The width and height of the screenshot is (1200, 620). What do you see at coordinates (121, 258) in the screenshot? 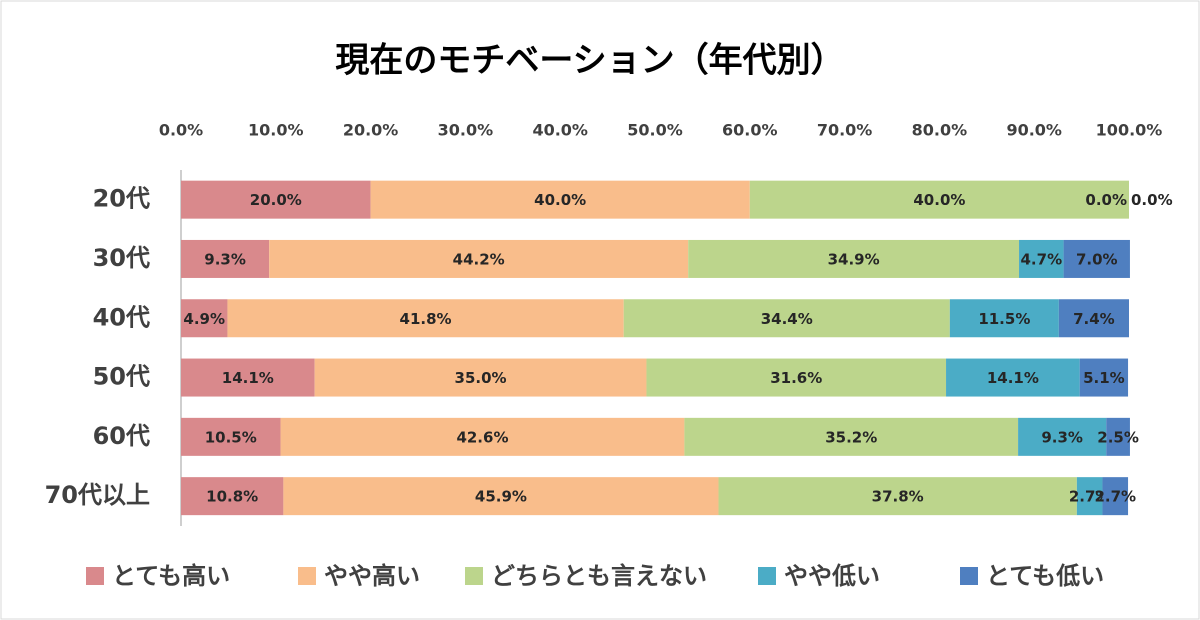
I see `y-tick-label: 30代` at bounding box center [121, 258].